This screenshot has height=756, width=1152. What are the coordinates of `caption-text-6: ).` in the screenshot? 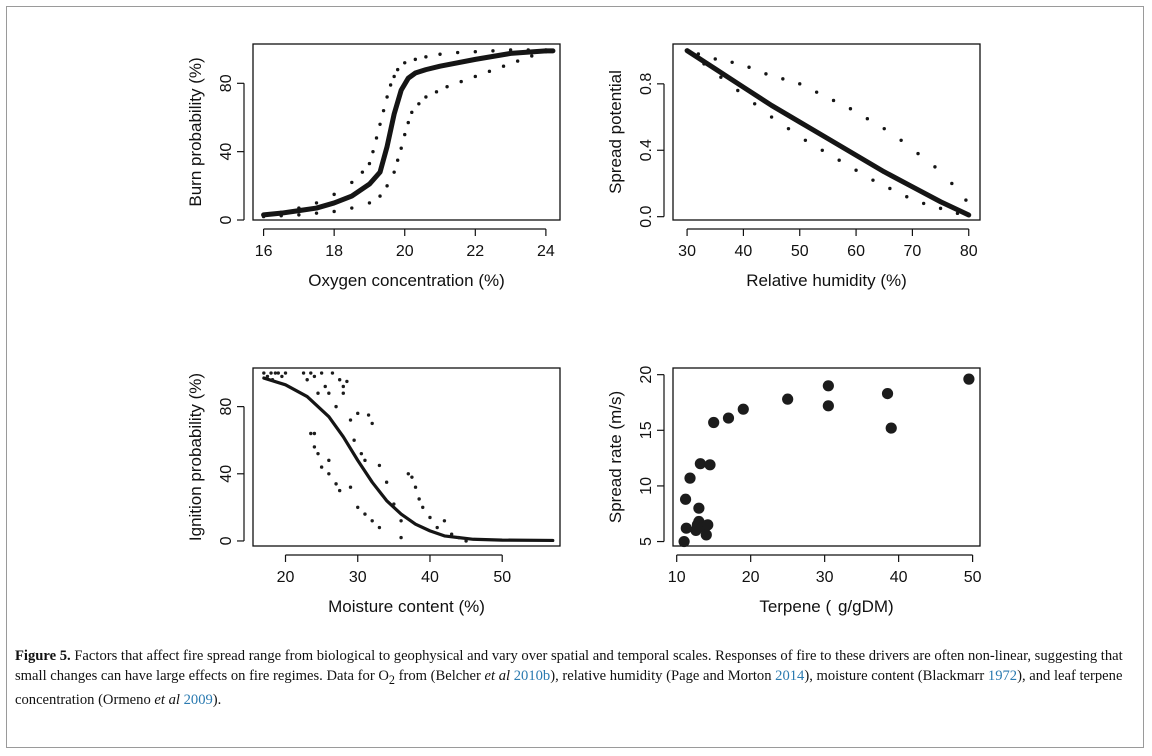 It's located at (217, 699).